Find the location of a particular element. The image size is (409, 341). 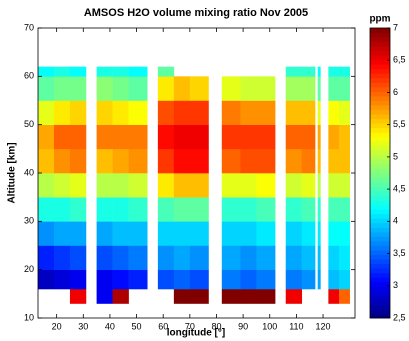

y-tick-label: 10 is located at coordinates (29, 317).